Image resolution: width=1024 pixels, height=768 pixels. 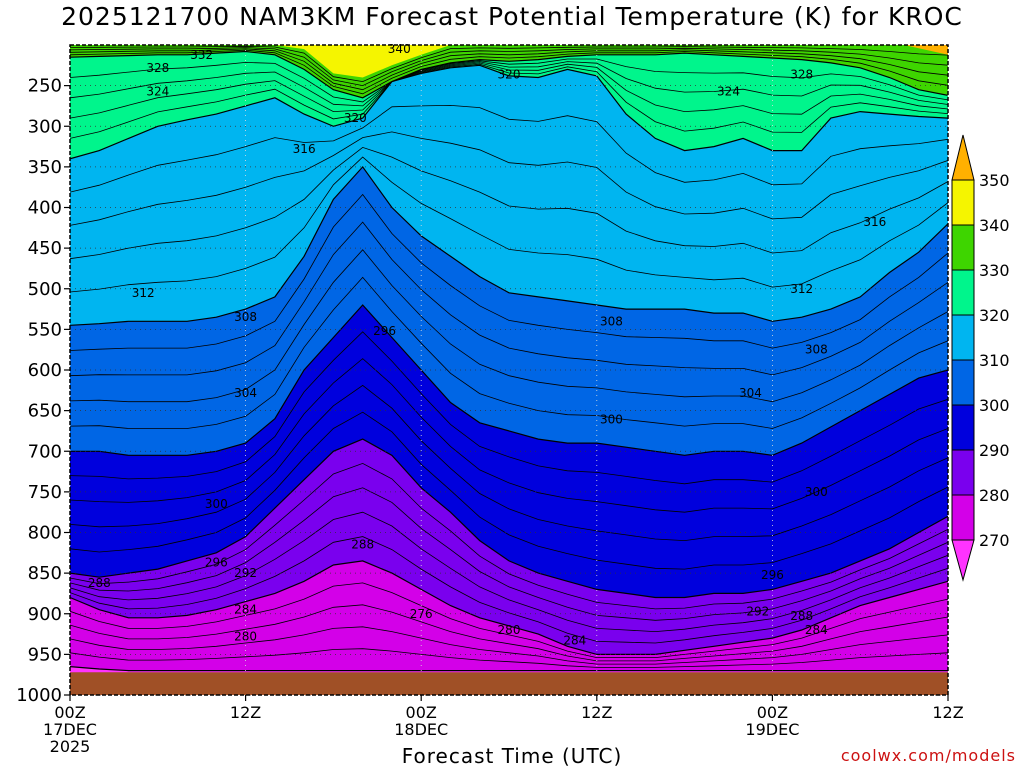 What do you see at coordinates (994, 405) in the screenshot?
I see `colorbar-label: 300` at bounding box center [994, 405].